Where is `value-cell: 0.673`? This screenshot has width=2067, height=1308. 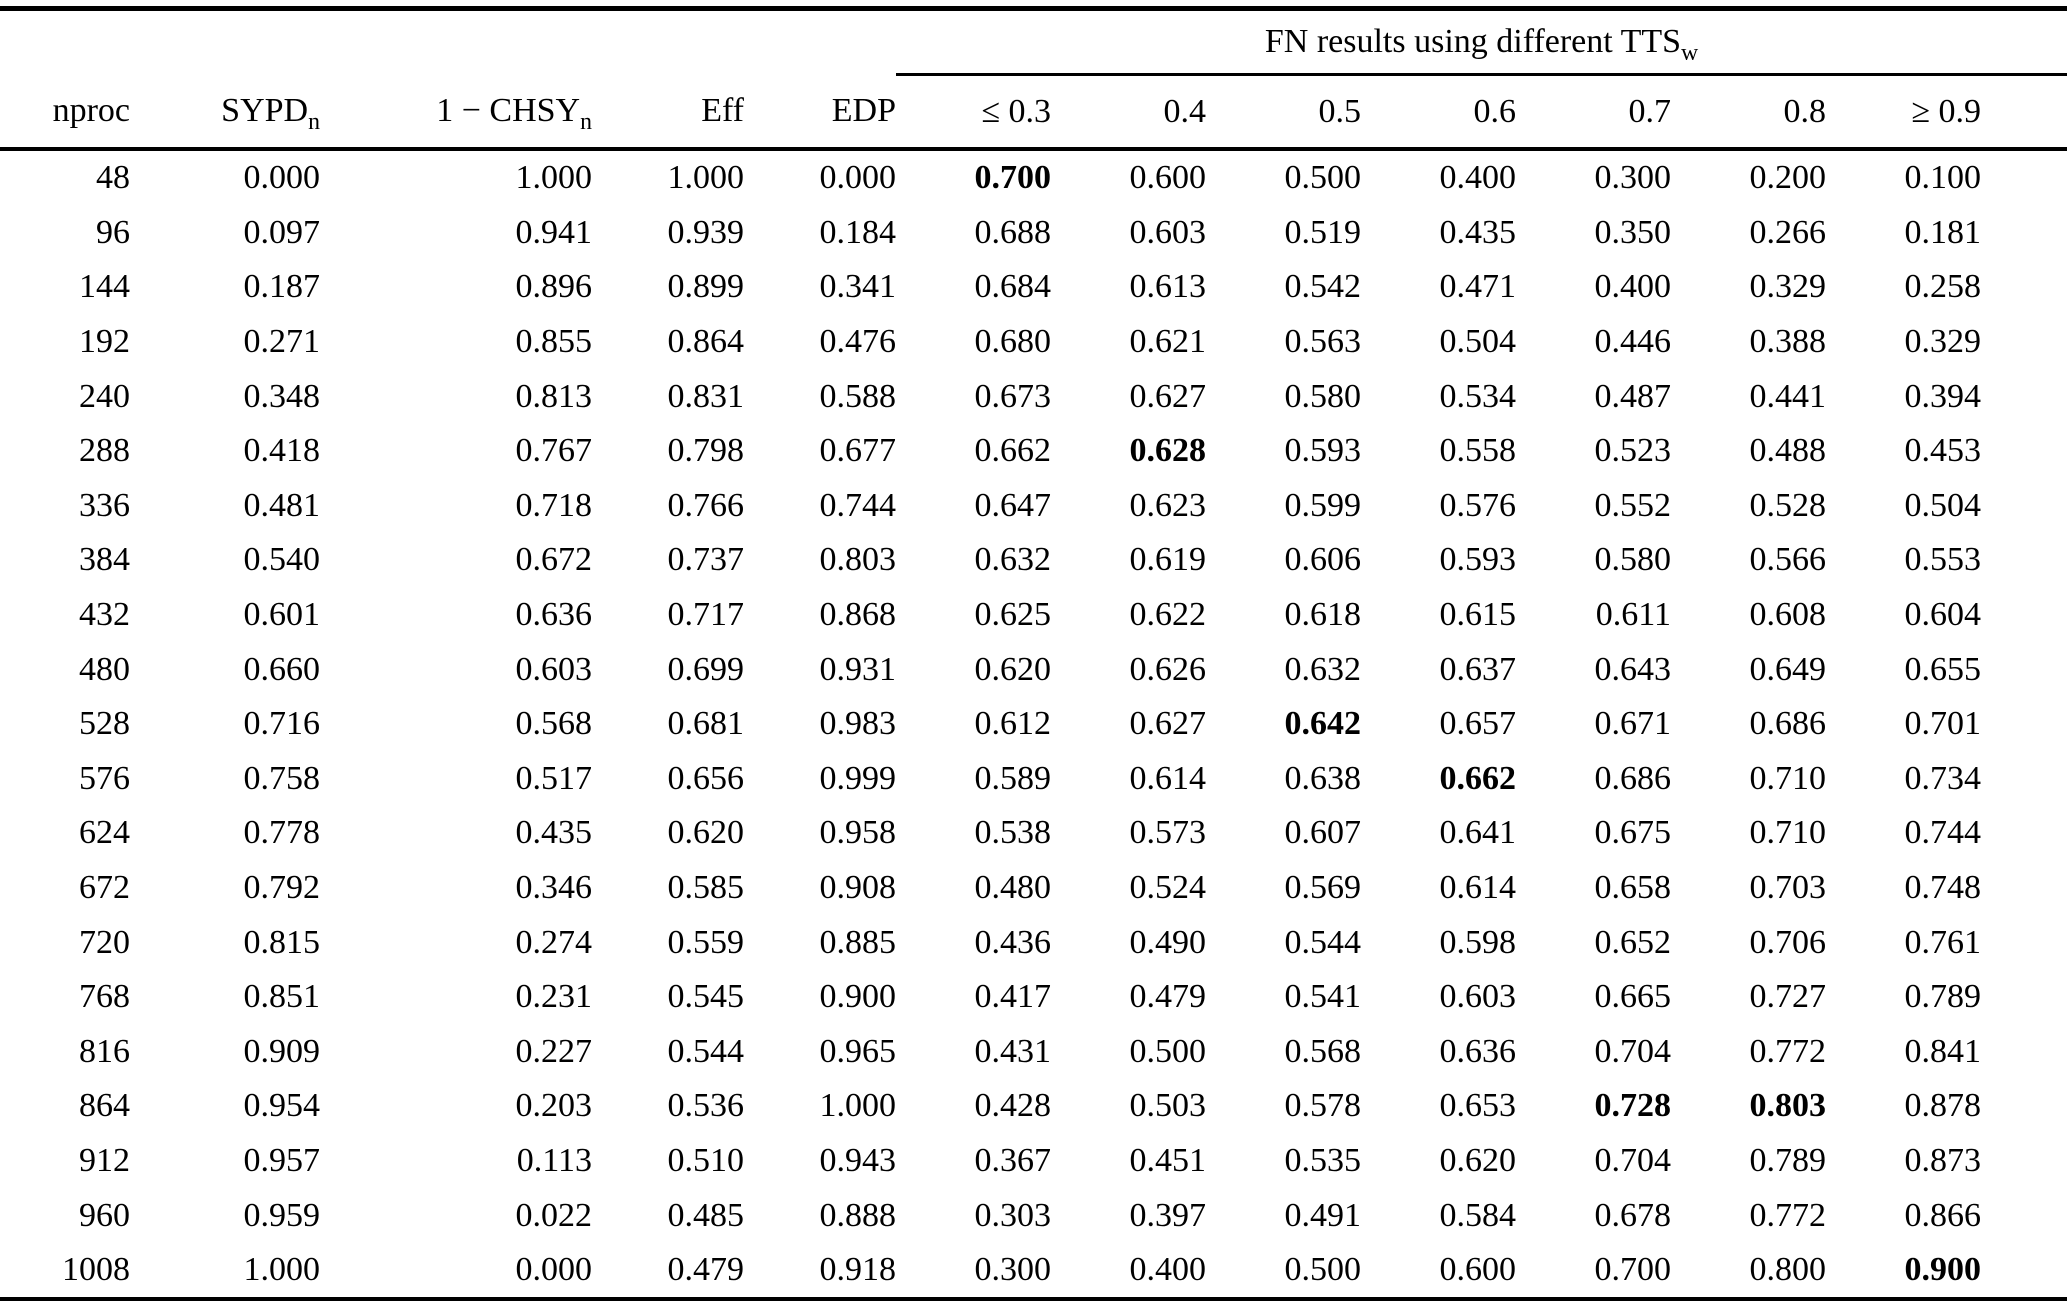
value-cell: 0.673 is located at coordinates (1013, 396).